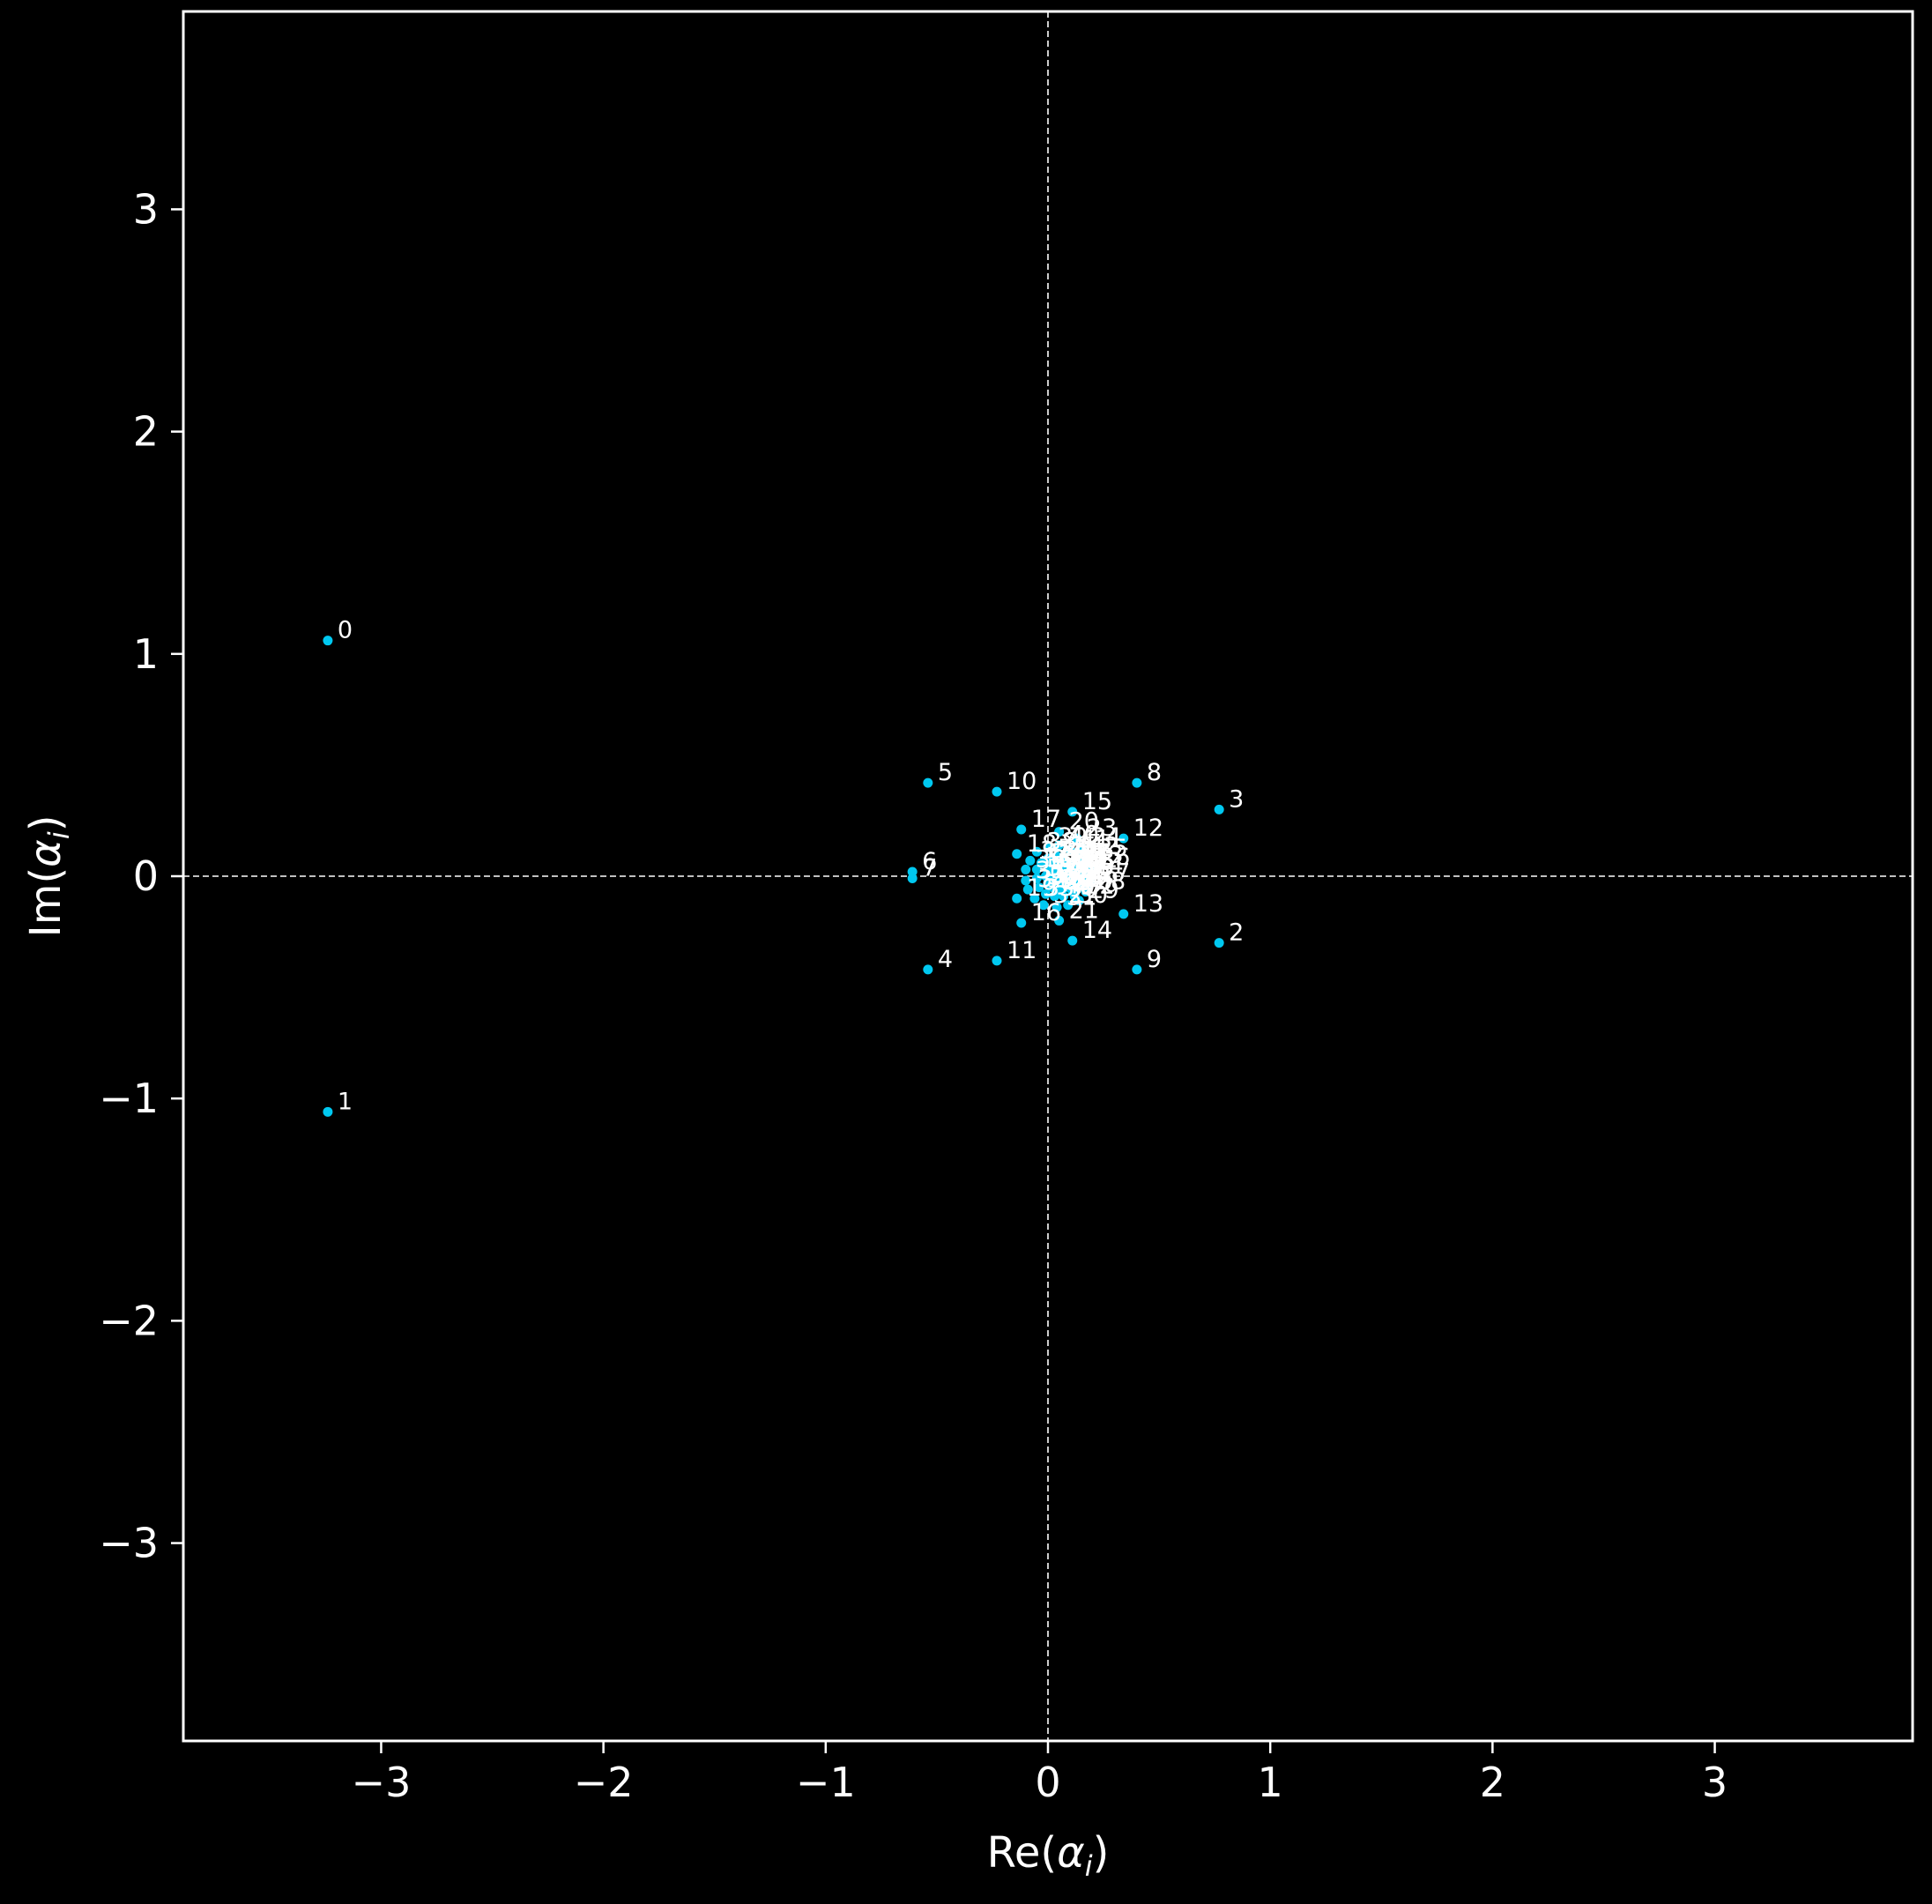 The width and height of the screenshot is (1932, 1904). I want to click on data-point-label: 8, so click(1154, 772).